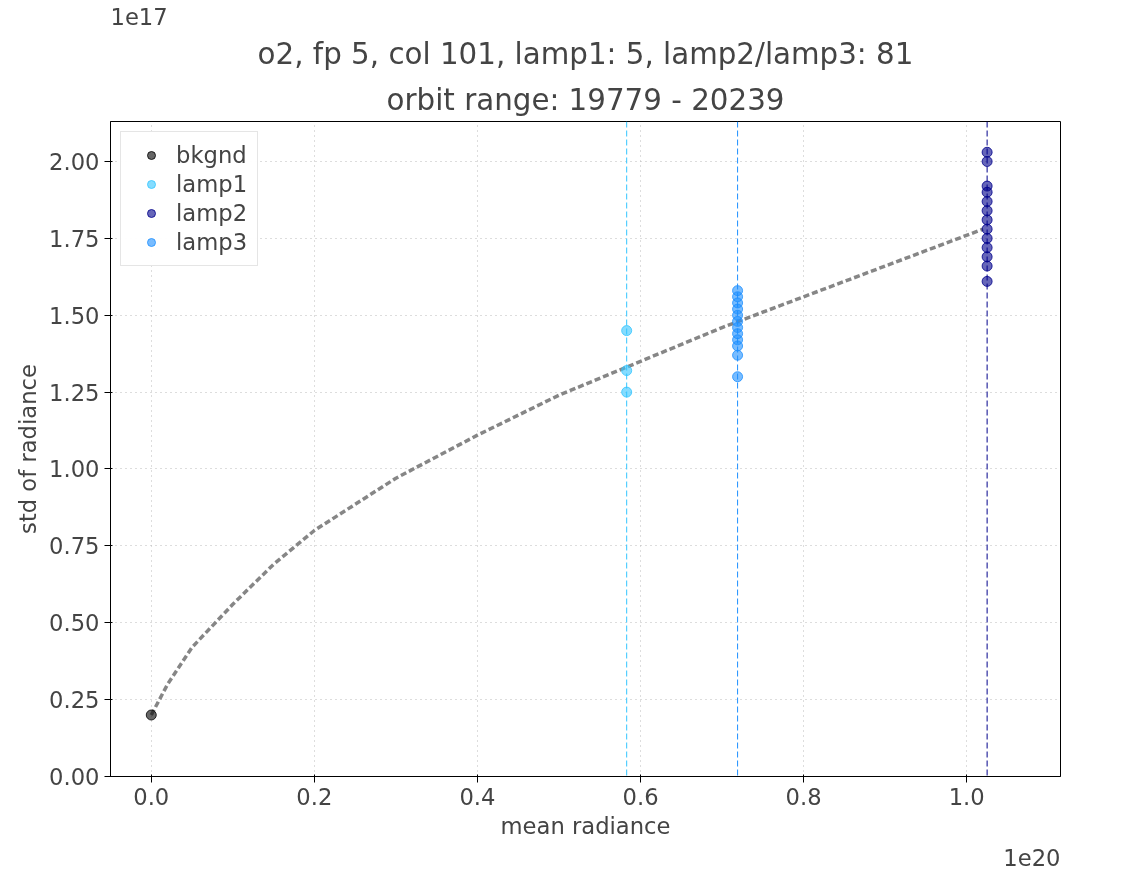 The height and width of the screenshot is (886, 1125). I want to click on x-tick-label: 0.4, so click(477, 796).